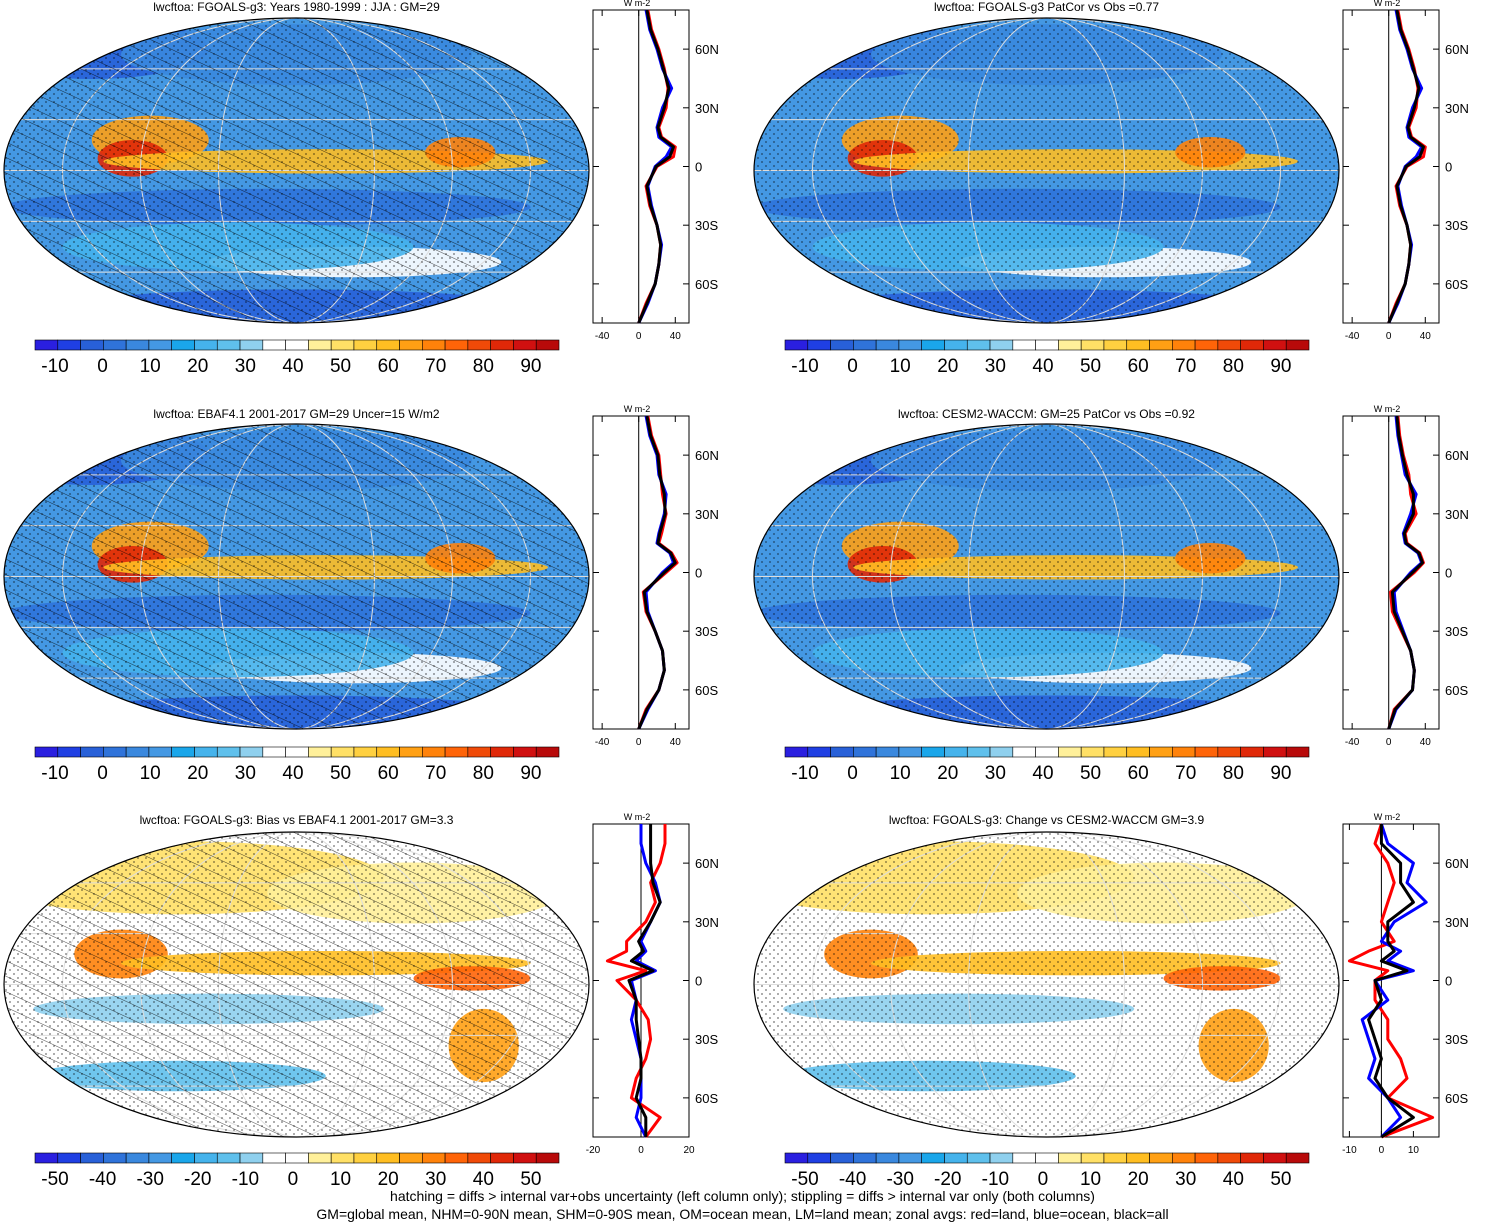 This screenshot has height=1222, width=1485. Describe the element at coordinates (1382, 1150) in the screenshot. I see `profile-xtick-label: 0` at that location.